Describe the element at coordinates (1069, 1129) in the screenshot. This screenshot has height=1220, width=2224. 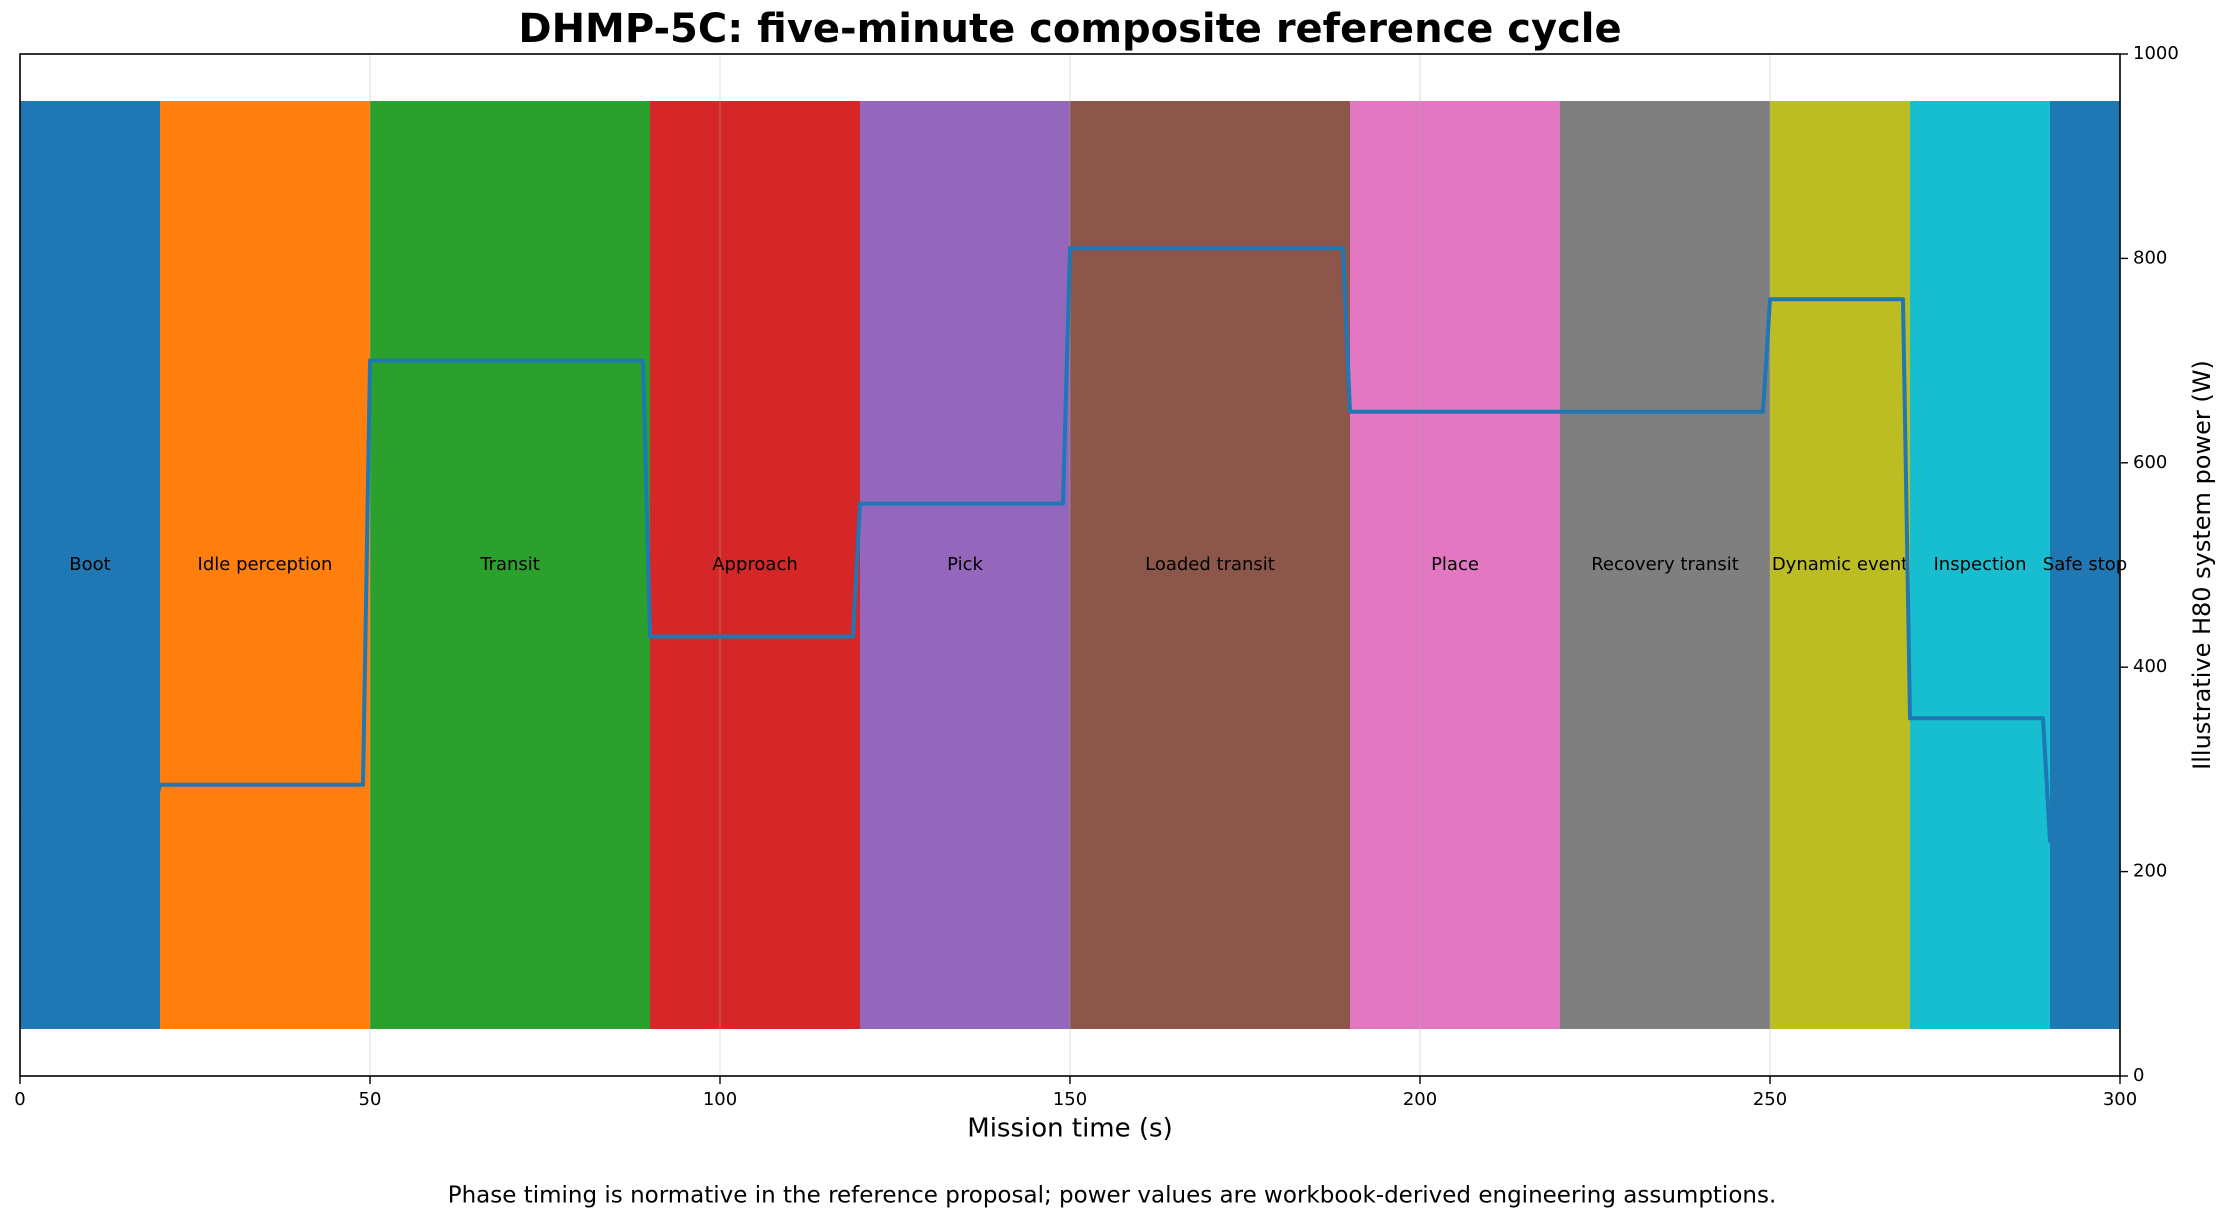
I see `x-axis-label: Mission time (s)` at that location.